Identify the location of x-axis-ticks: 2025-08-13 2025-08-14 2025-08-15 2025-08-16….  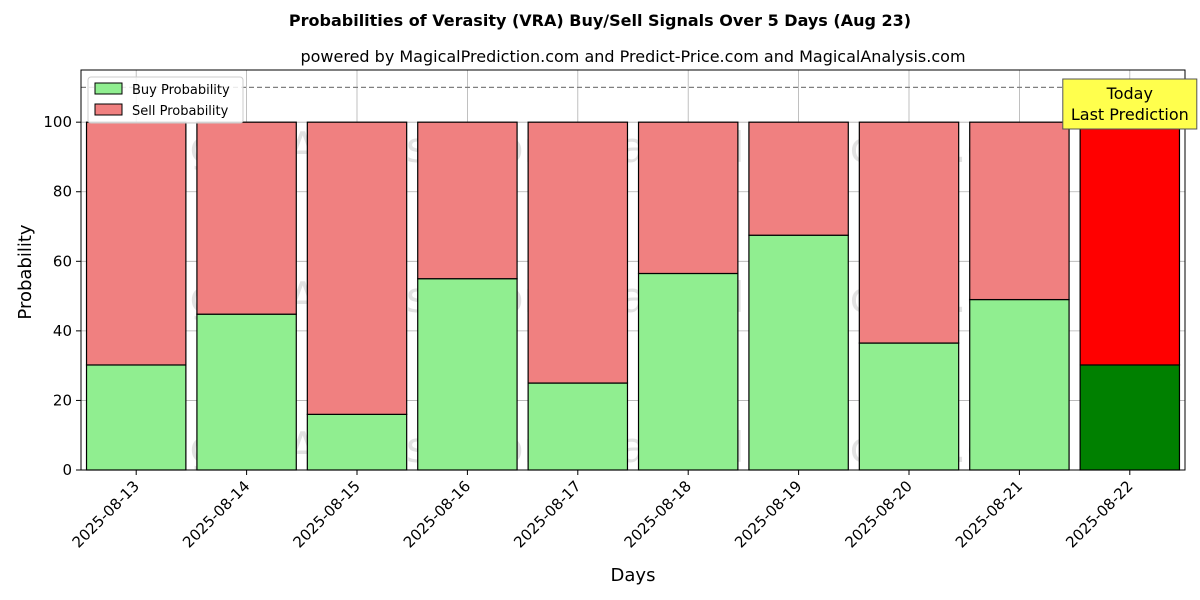
(603, 510).